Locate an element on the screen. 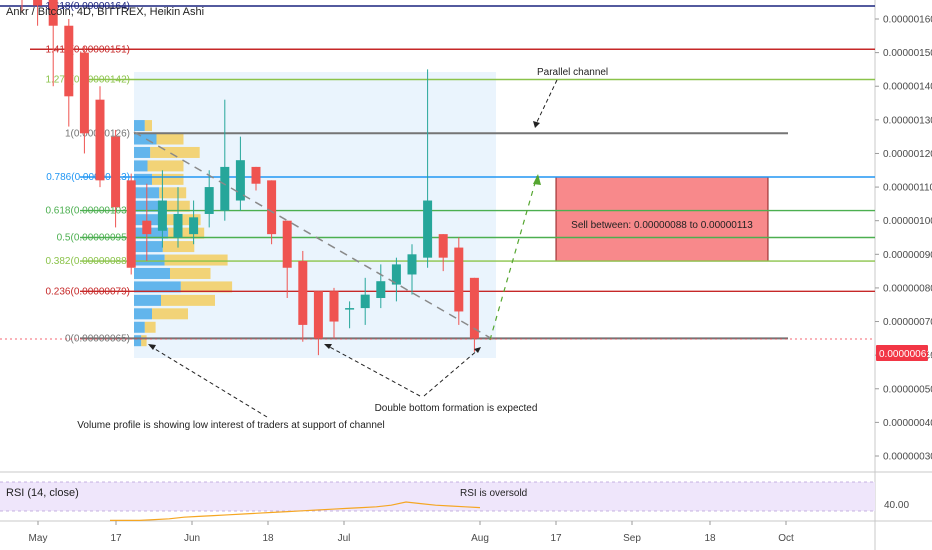 The height and width of the screenshot is (550, 932). double-bottom-arrow-left is located at coordinates (373, 370).